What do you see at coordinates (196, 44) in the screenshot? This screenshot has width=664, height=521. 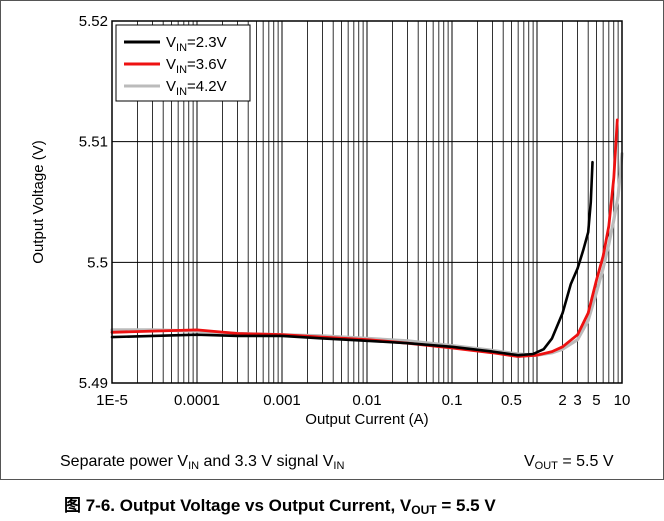 I see `legend-label: VIN=2.3V` at bounding box center [196, 44].